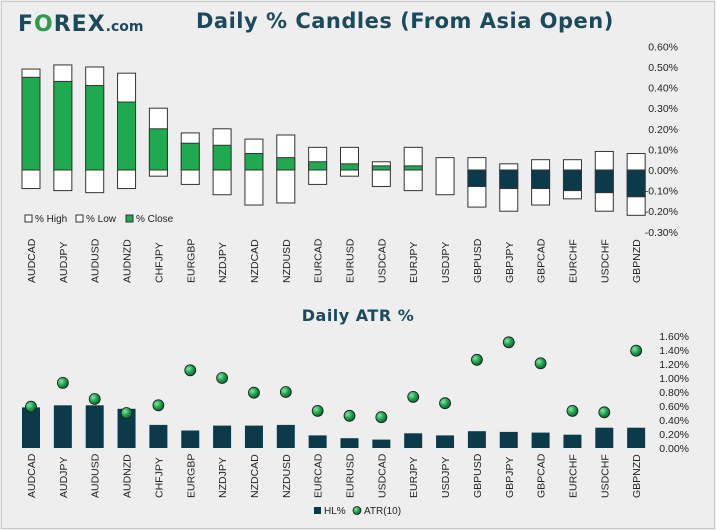 This screenshot has height=530, width=716. What do you see at coordinates (674, 365) in the screenshot?
I see `y-tick-label: 1.20%` at bounding box center [674, 365].